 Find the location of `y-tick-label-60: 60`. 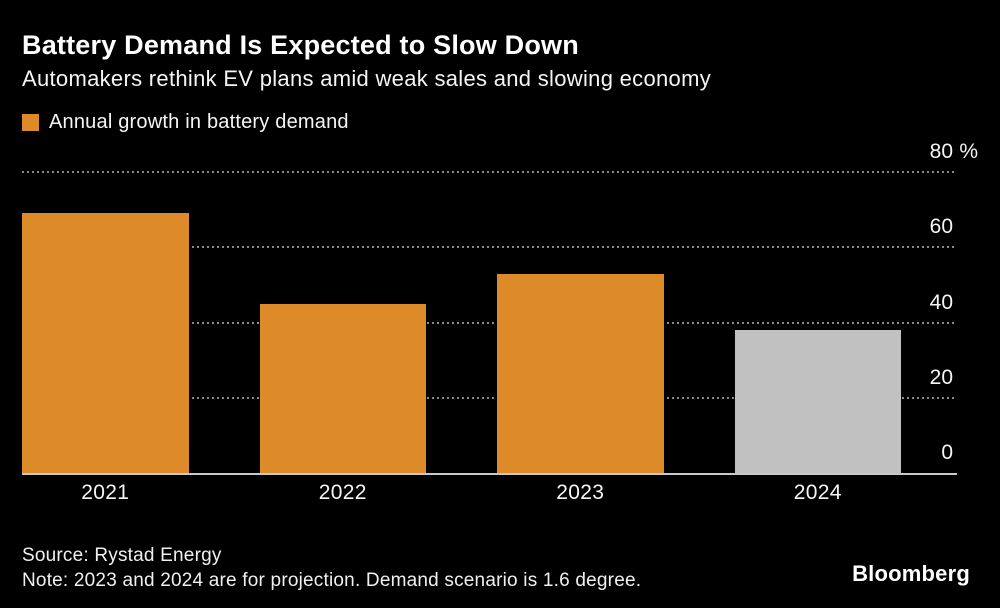

y-tick-label-60: 60 is located at coordinates (943, 227).